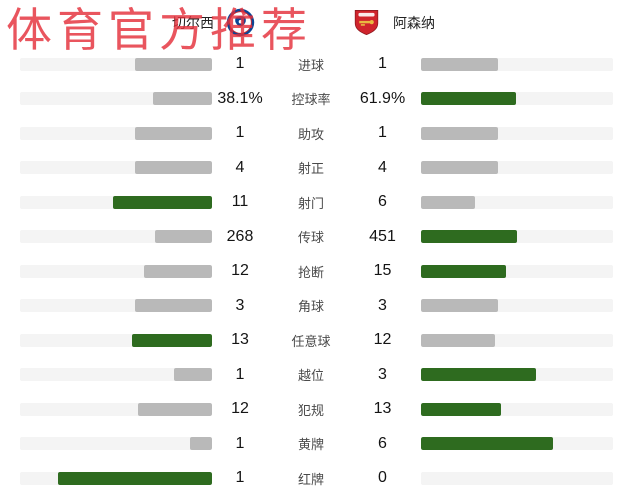  Describe the element at coordinates (414, 22) in the screenshot. I see `away-team-name: 阿森纳` at that location.